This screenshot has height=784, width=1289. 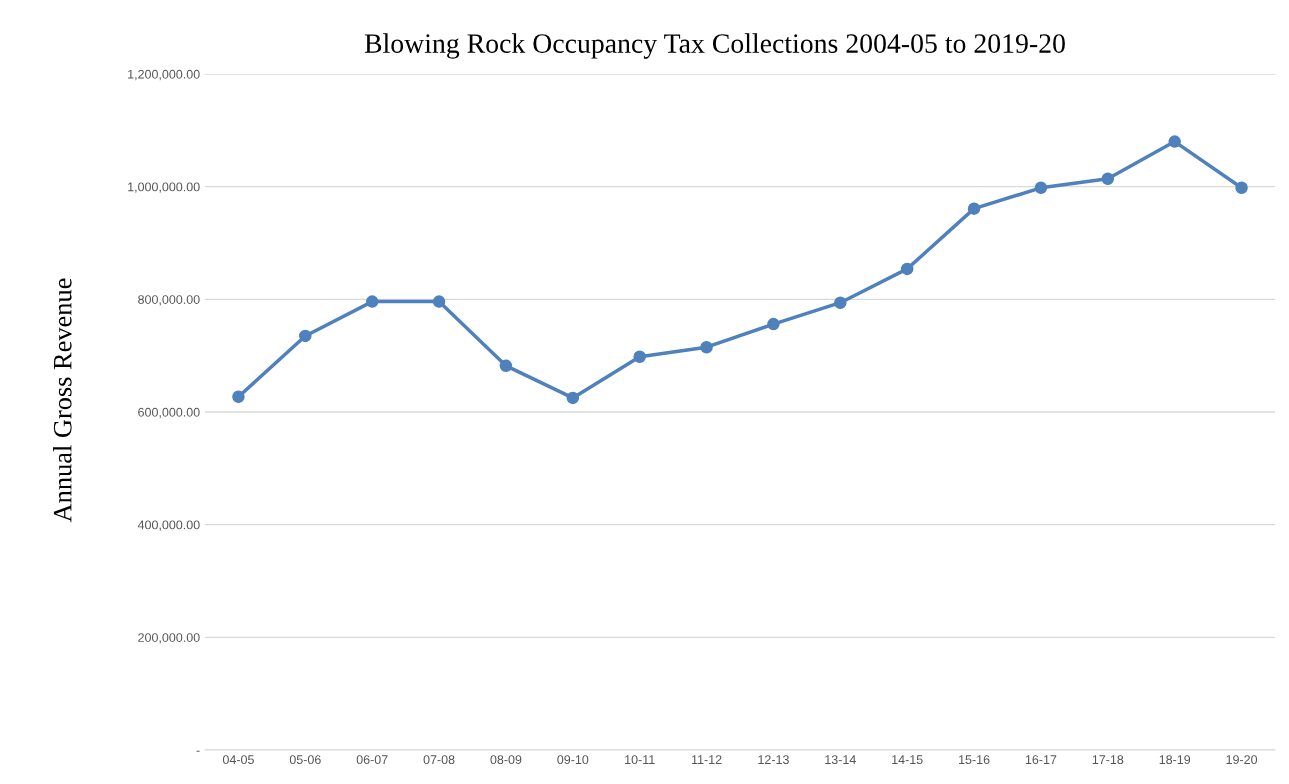 I want to click on y-tick-label: 400,000.00, so click(x=168, y=525).